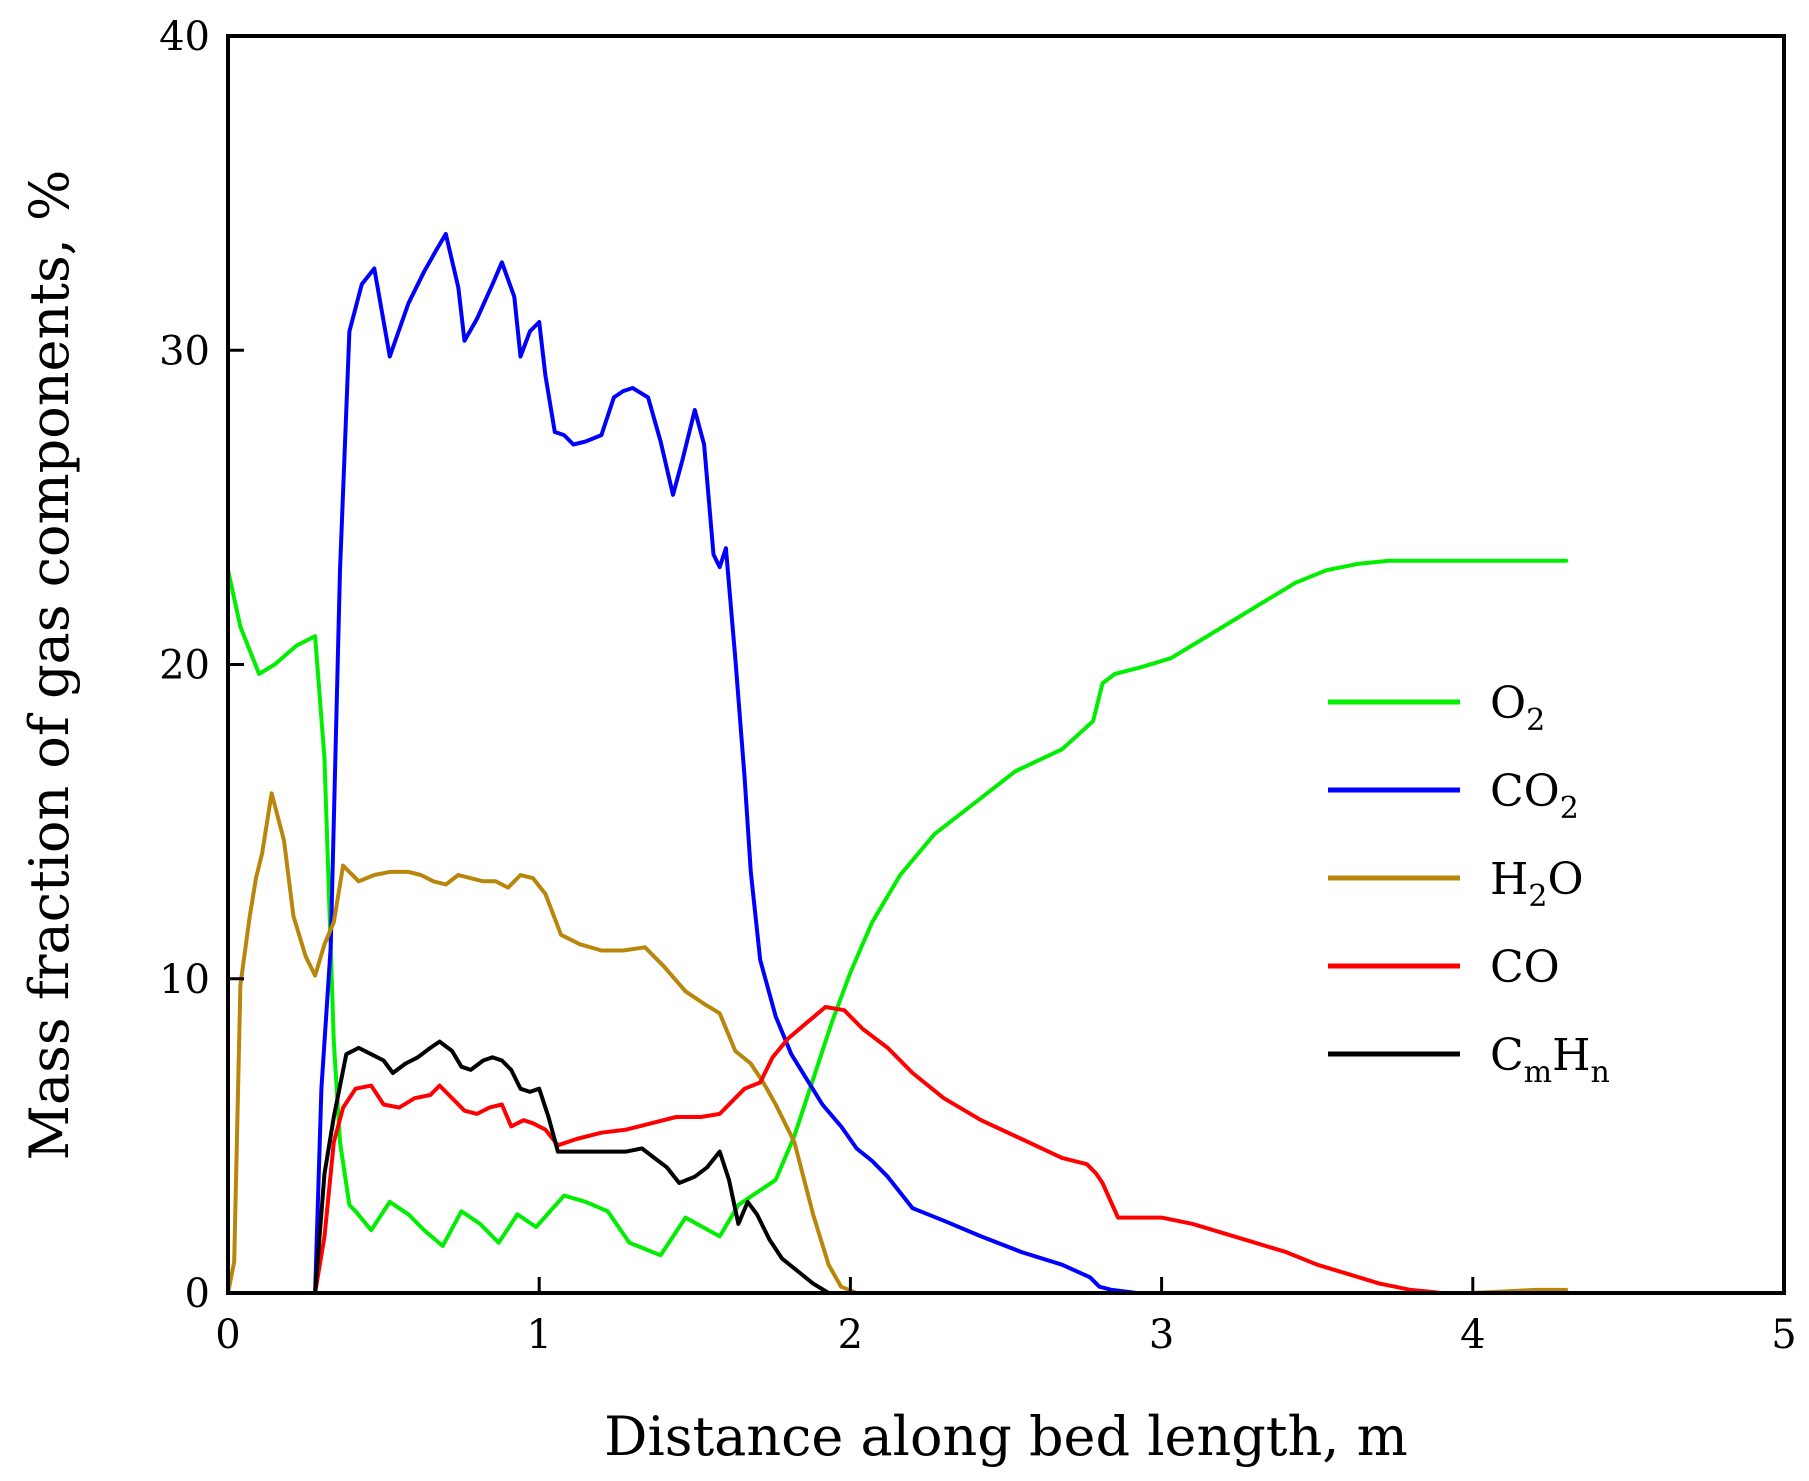 This screenshot has width=1809, height=1481. What do you see at coordinates (1571, 1055) in the screenshot?
I see `legend-cmhn-label-tail: H` at bounding box center [1571, 1055].